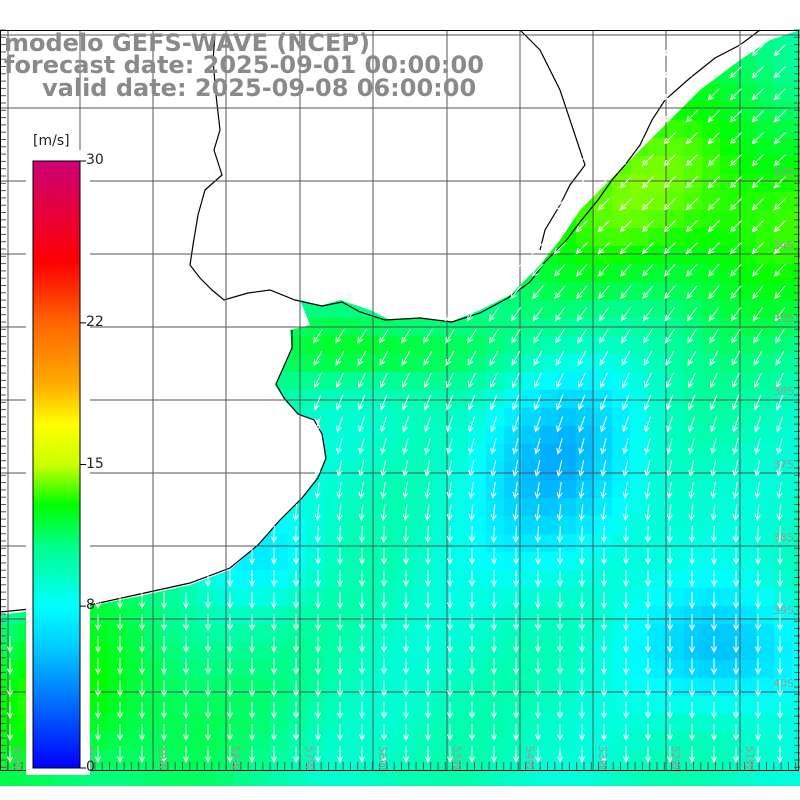 This screenshot has height=800, width=800. I want to click on colorbar-unit: [m/s], so click(51, 141).